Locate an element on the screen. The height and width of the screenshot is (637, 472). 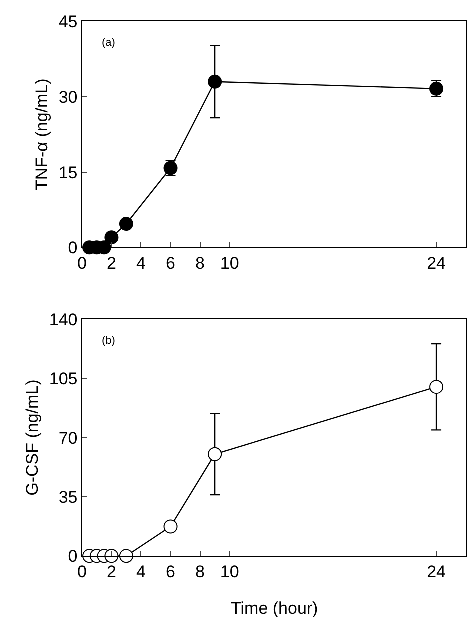
y-tick-label: 30 is located at coordinates (68, 97).